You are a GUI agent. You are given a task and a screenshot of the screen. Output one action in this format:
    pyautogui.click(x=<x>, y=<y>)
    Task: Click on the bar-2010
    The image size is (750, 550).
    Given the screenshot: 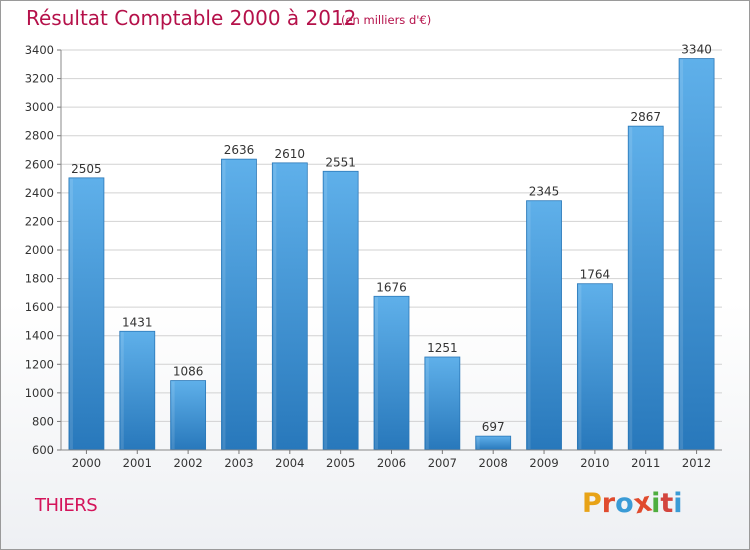 What is the action you would take?
    pyautogui.click(x=594, y=367)
    